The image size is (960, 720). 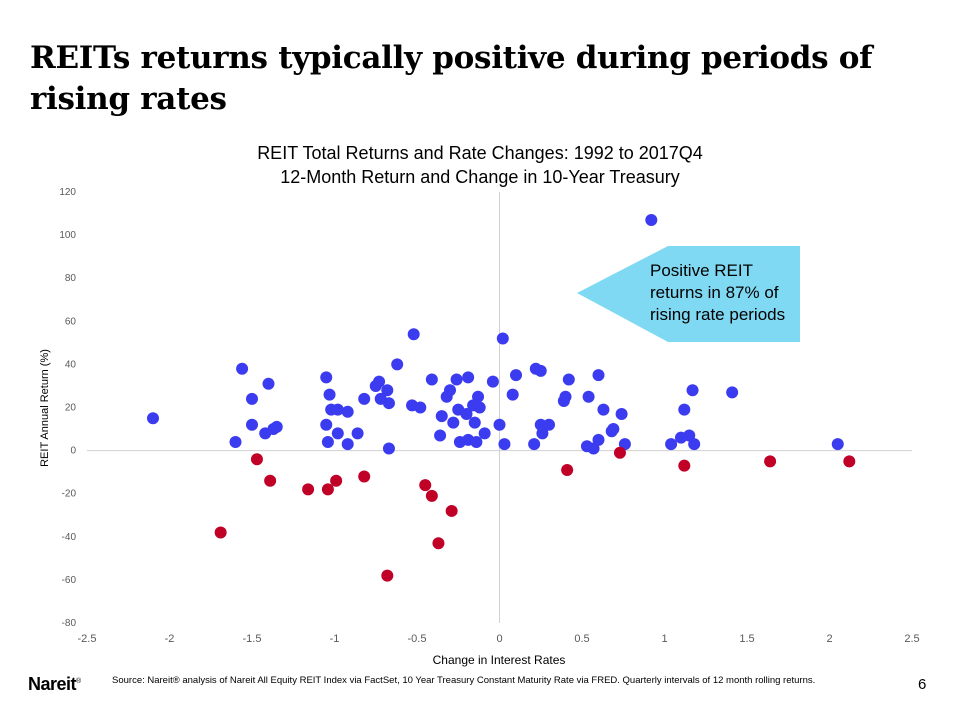 I want to click on y-tick-label: -60, so click(x=69, y=580).